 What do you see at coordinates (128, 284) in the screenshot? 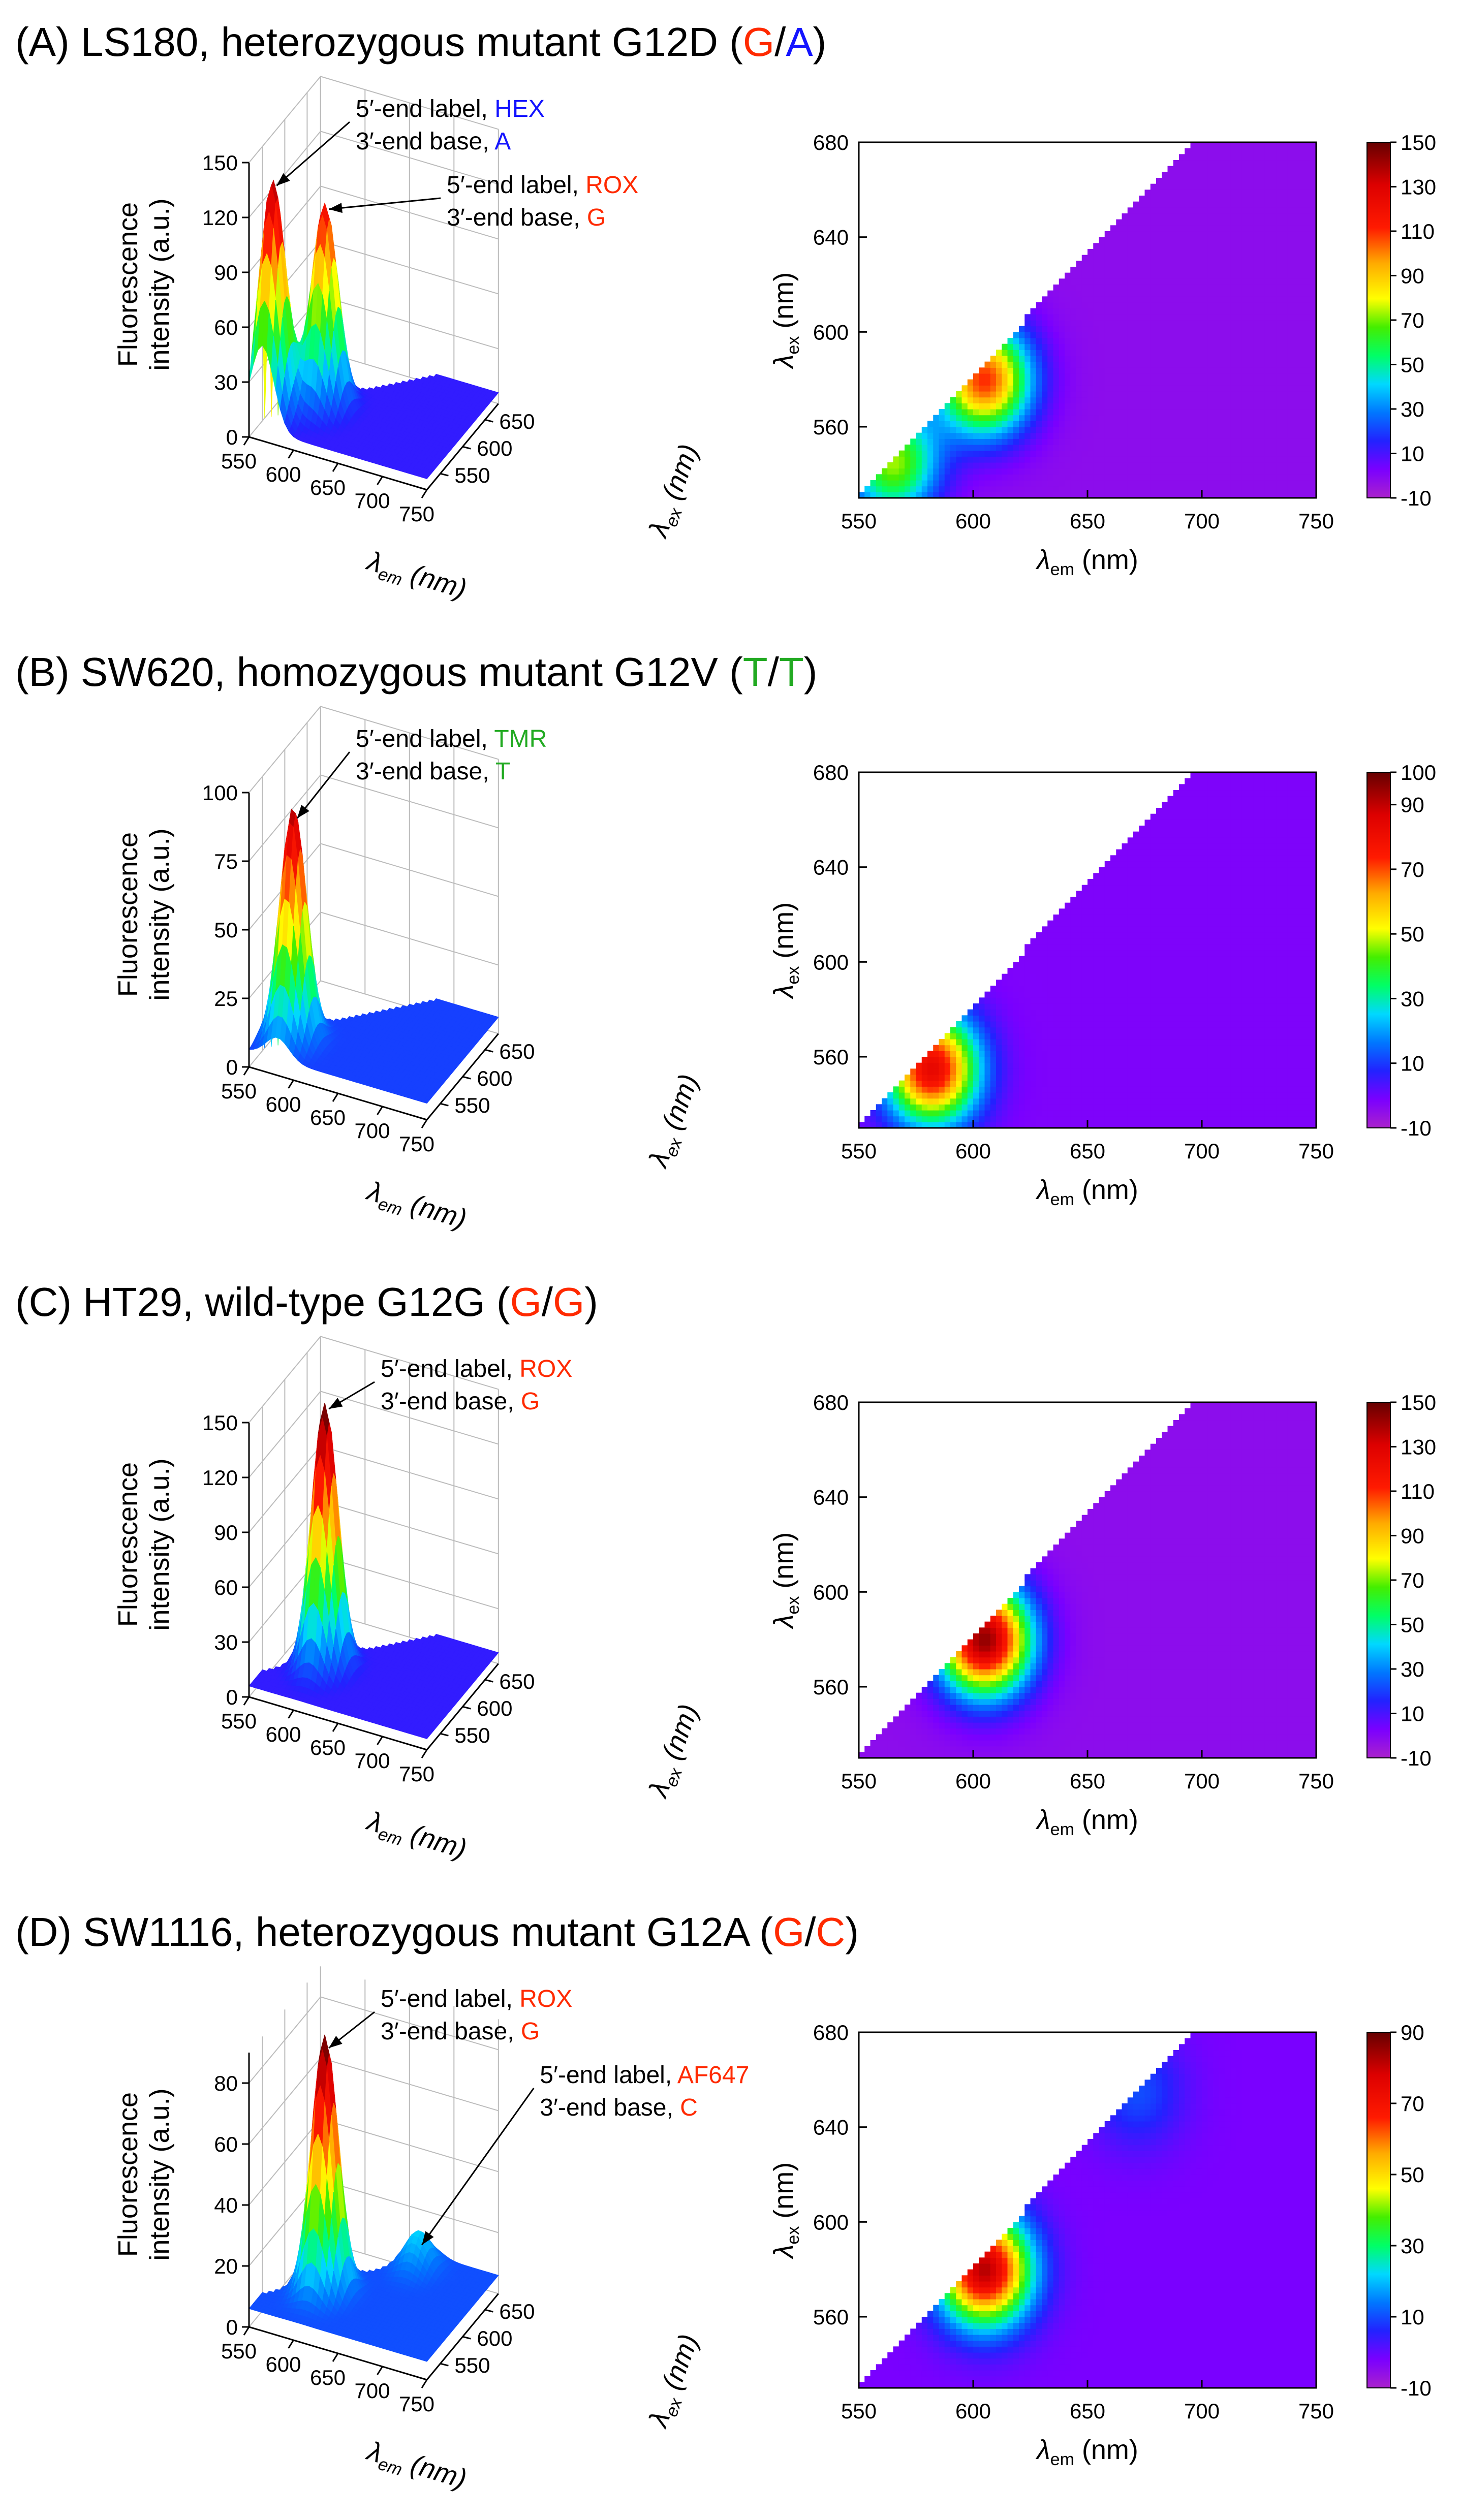
I see `z-label-line1: Fluorescence` at bounding box center [128, 284].